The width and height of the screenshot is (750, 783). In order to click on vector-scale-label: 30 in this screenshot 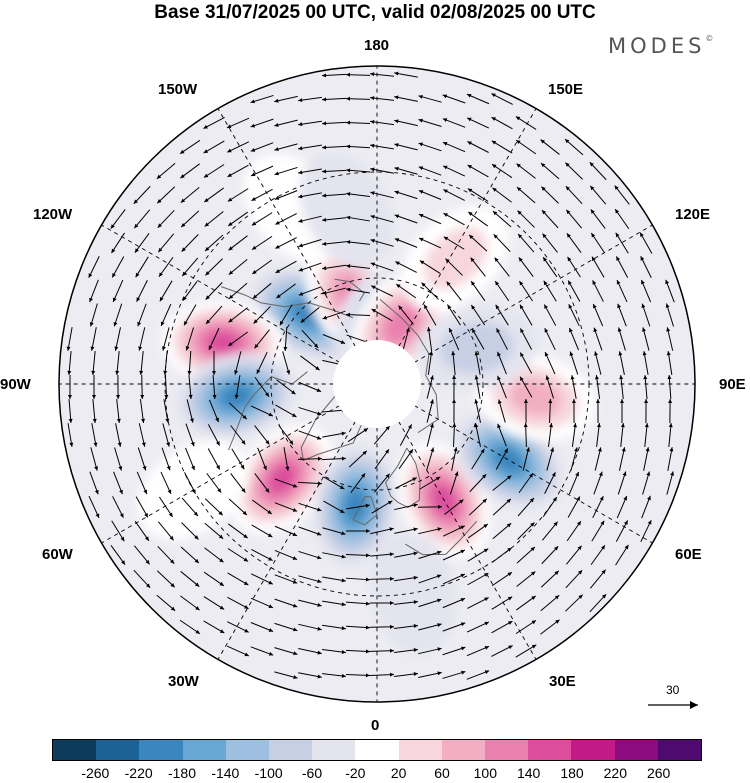, I will do `click(673, 690)`.